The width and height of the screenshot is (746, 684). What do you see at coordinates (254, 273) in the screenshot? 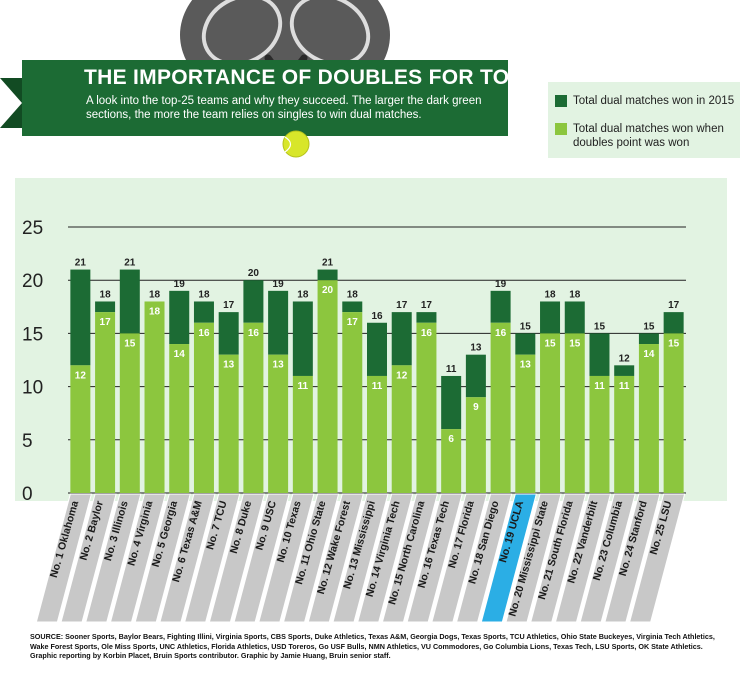
I see `data-label-total: 20` at bounding box center [254, 273].